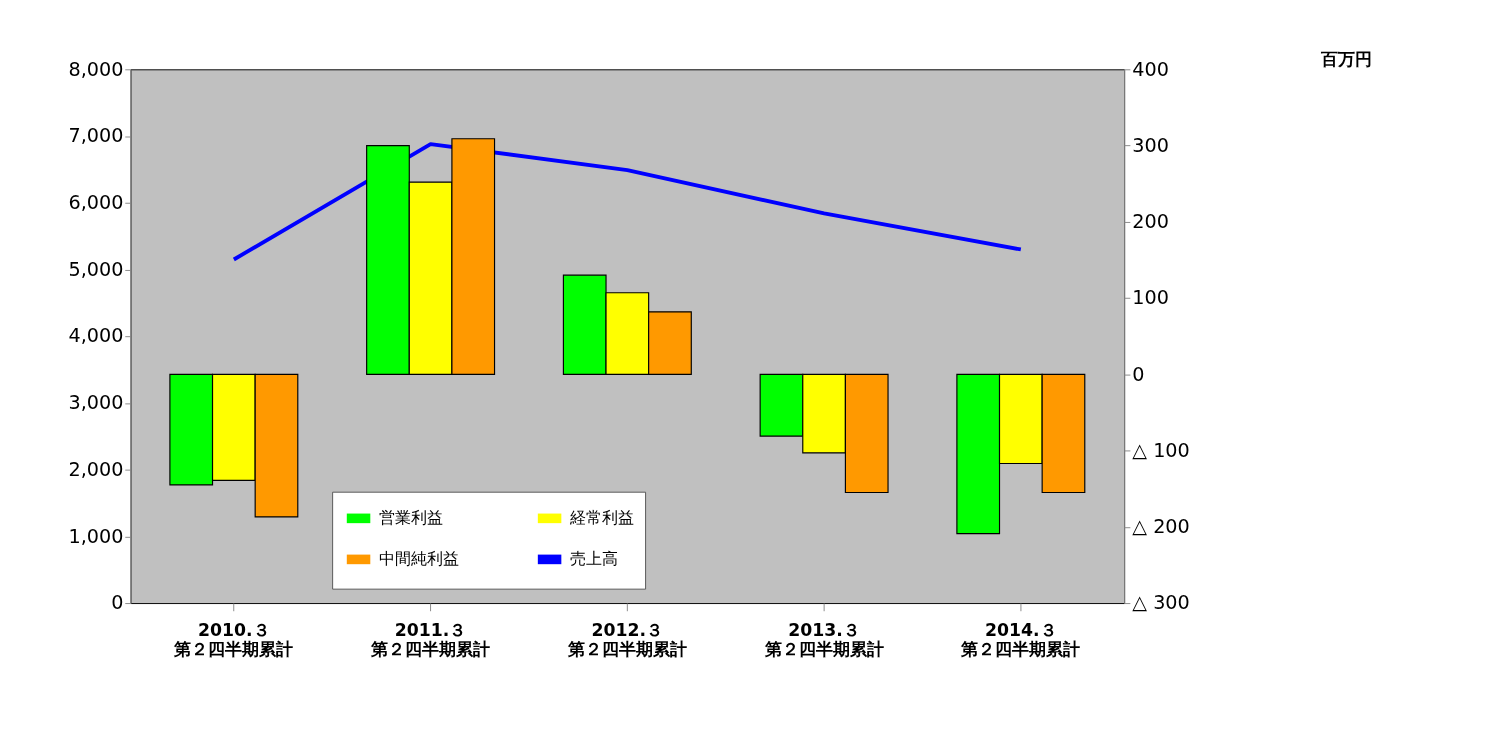 This screenshot has height=729, width=1487. What do you see at coordinates (96, 202) in the screenshot?
I see `y-tick-label: 6,000` at bounding box center [96, 202].